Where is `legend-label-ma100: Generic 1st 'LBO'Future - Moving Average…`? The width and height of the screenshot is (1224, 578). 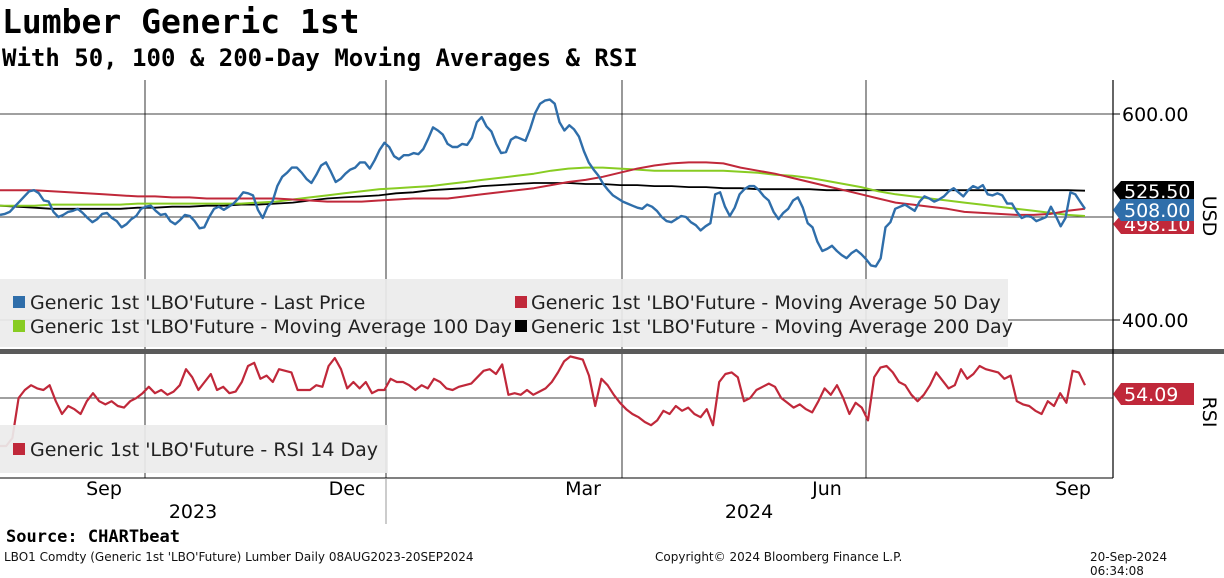 legend-label-ma100: Generic 1st 'LBO'Future - Moving Average… is located at coordinates (271, 327).